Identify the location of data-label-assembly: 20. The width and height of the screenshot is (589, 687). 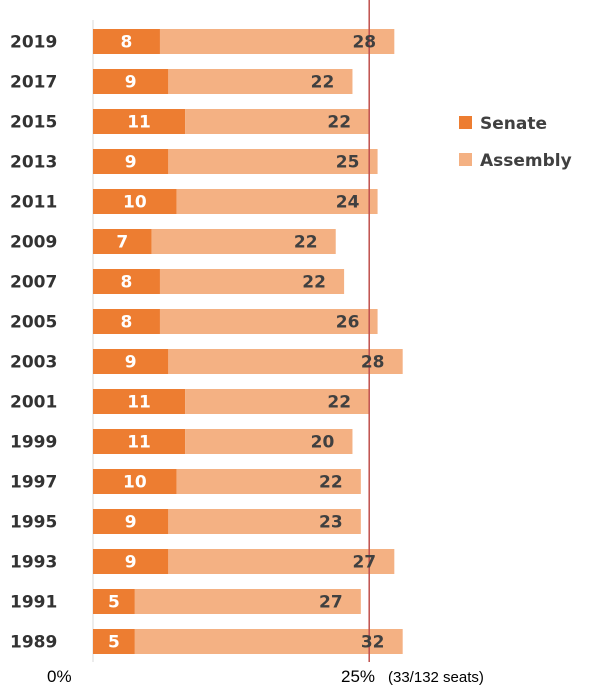
(323, 443).